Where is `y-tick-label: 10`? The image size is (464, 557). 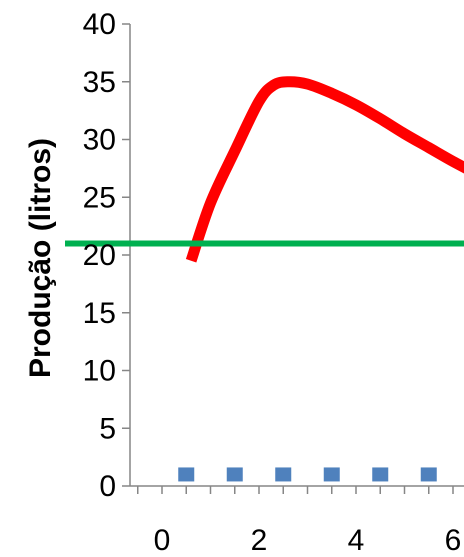 y-tick-label: 10 is located at coordinates (99, 371).